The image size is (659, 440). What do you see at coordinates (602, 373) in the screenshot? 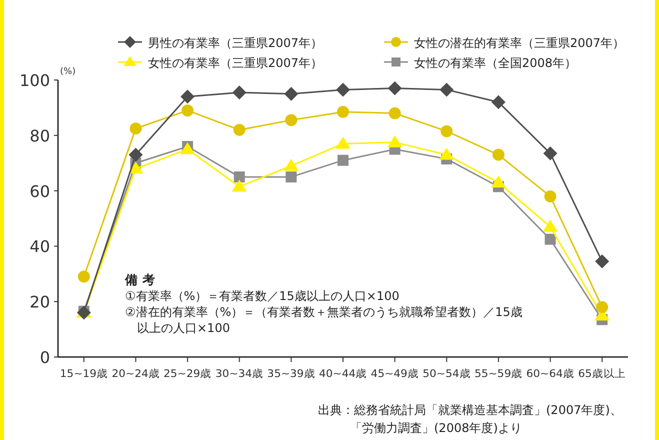
I see `x-tick-label: 65歳以上` at bounding box center [602, 373].